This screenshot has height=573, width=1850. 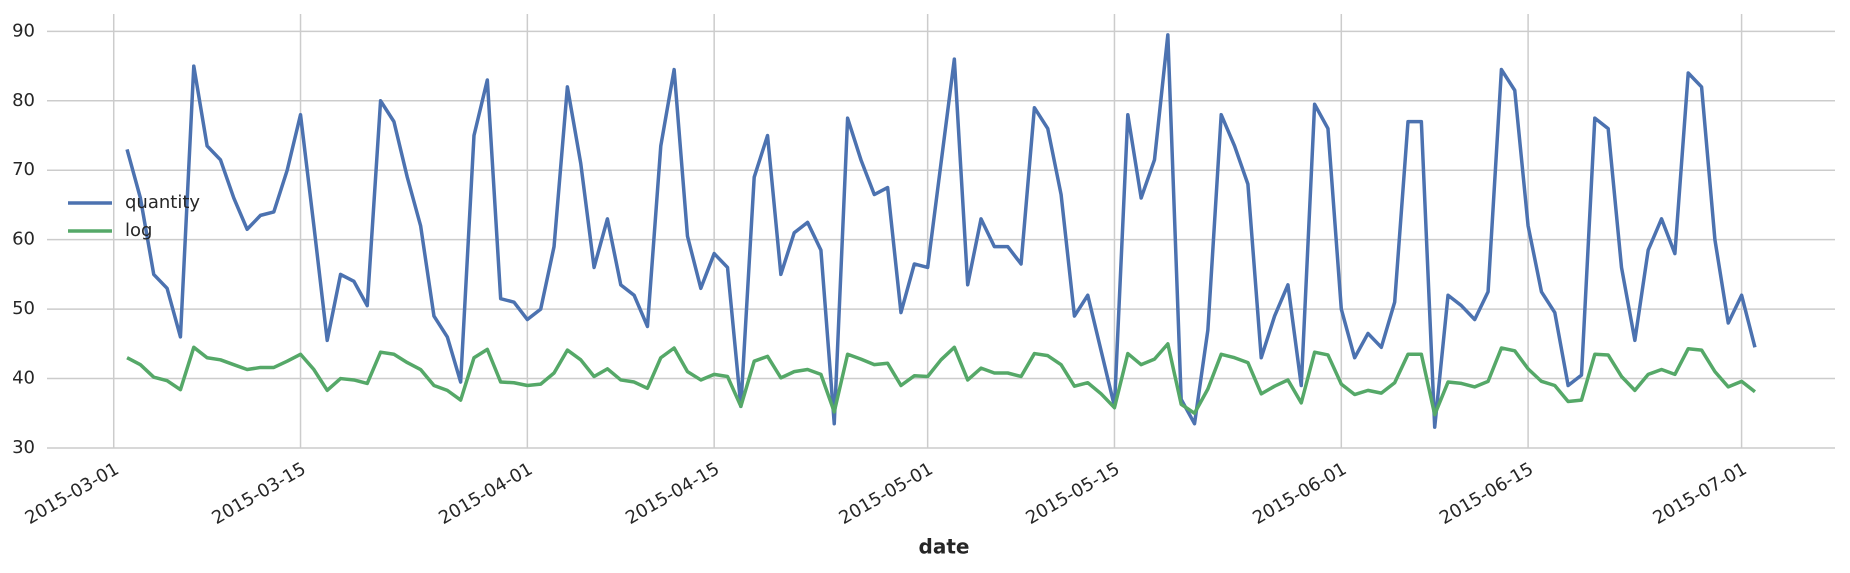 I want to click on x-tick-label: 2015-07-01, so click(x=1700, y=493).